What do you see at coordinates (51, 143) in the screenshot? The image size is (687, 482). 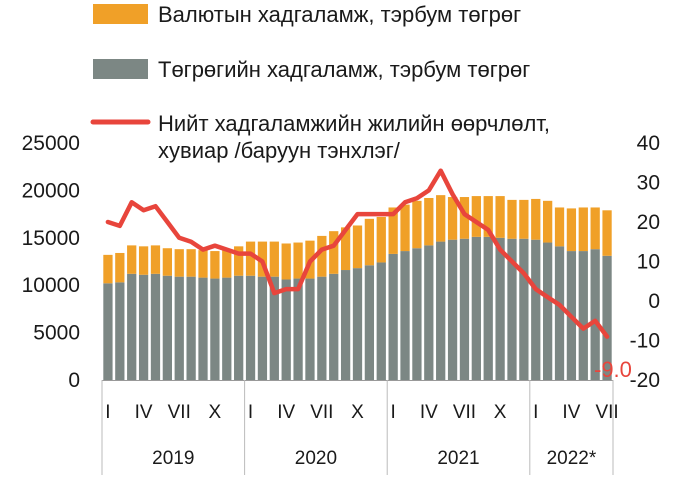 I see `left-tick-label: 25000` at bounding box center [51, 143].